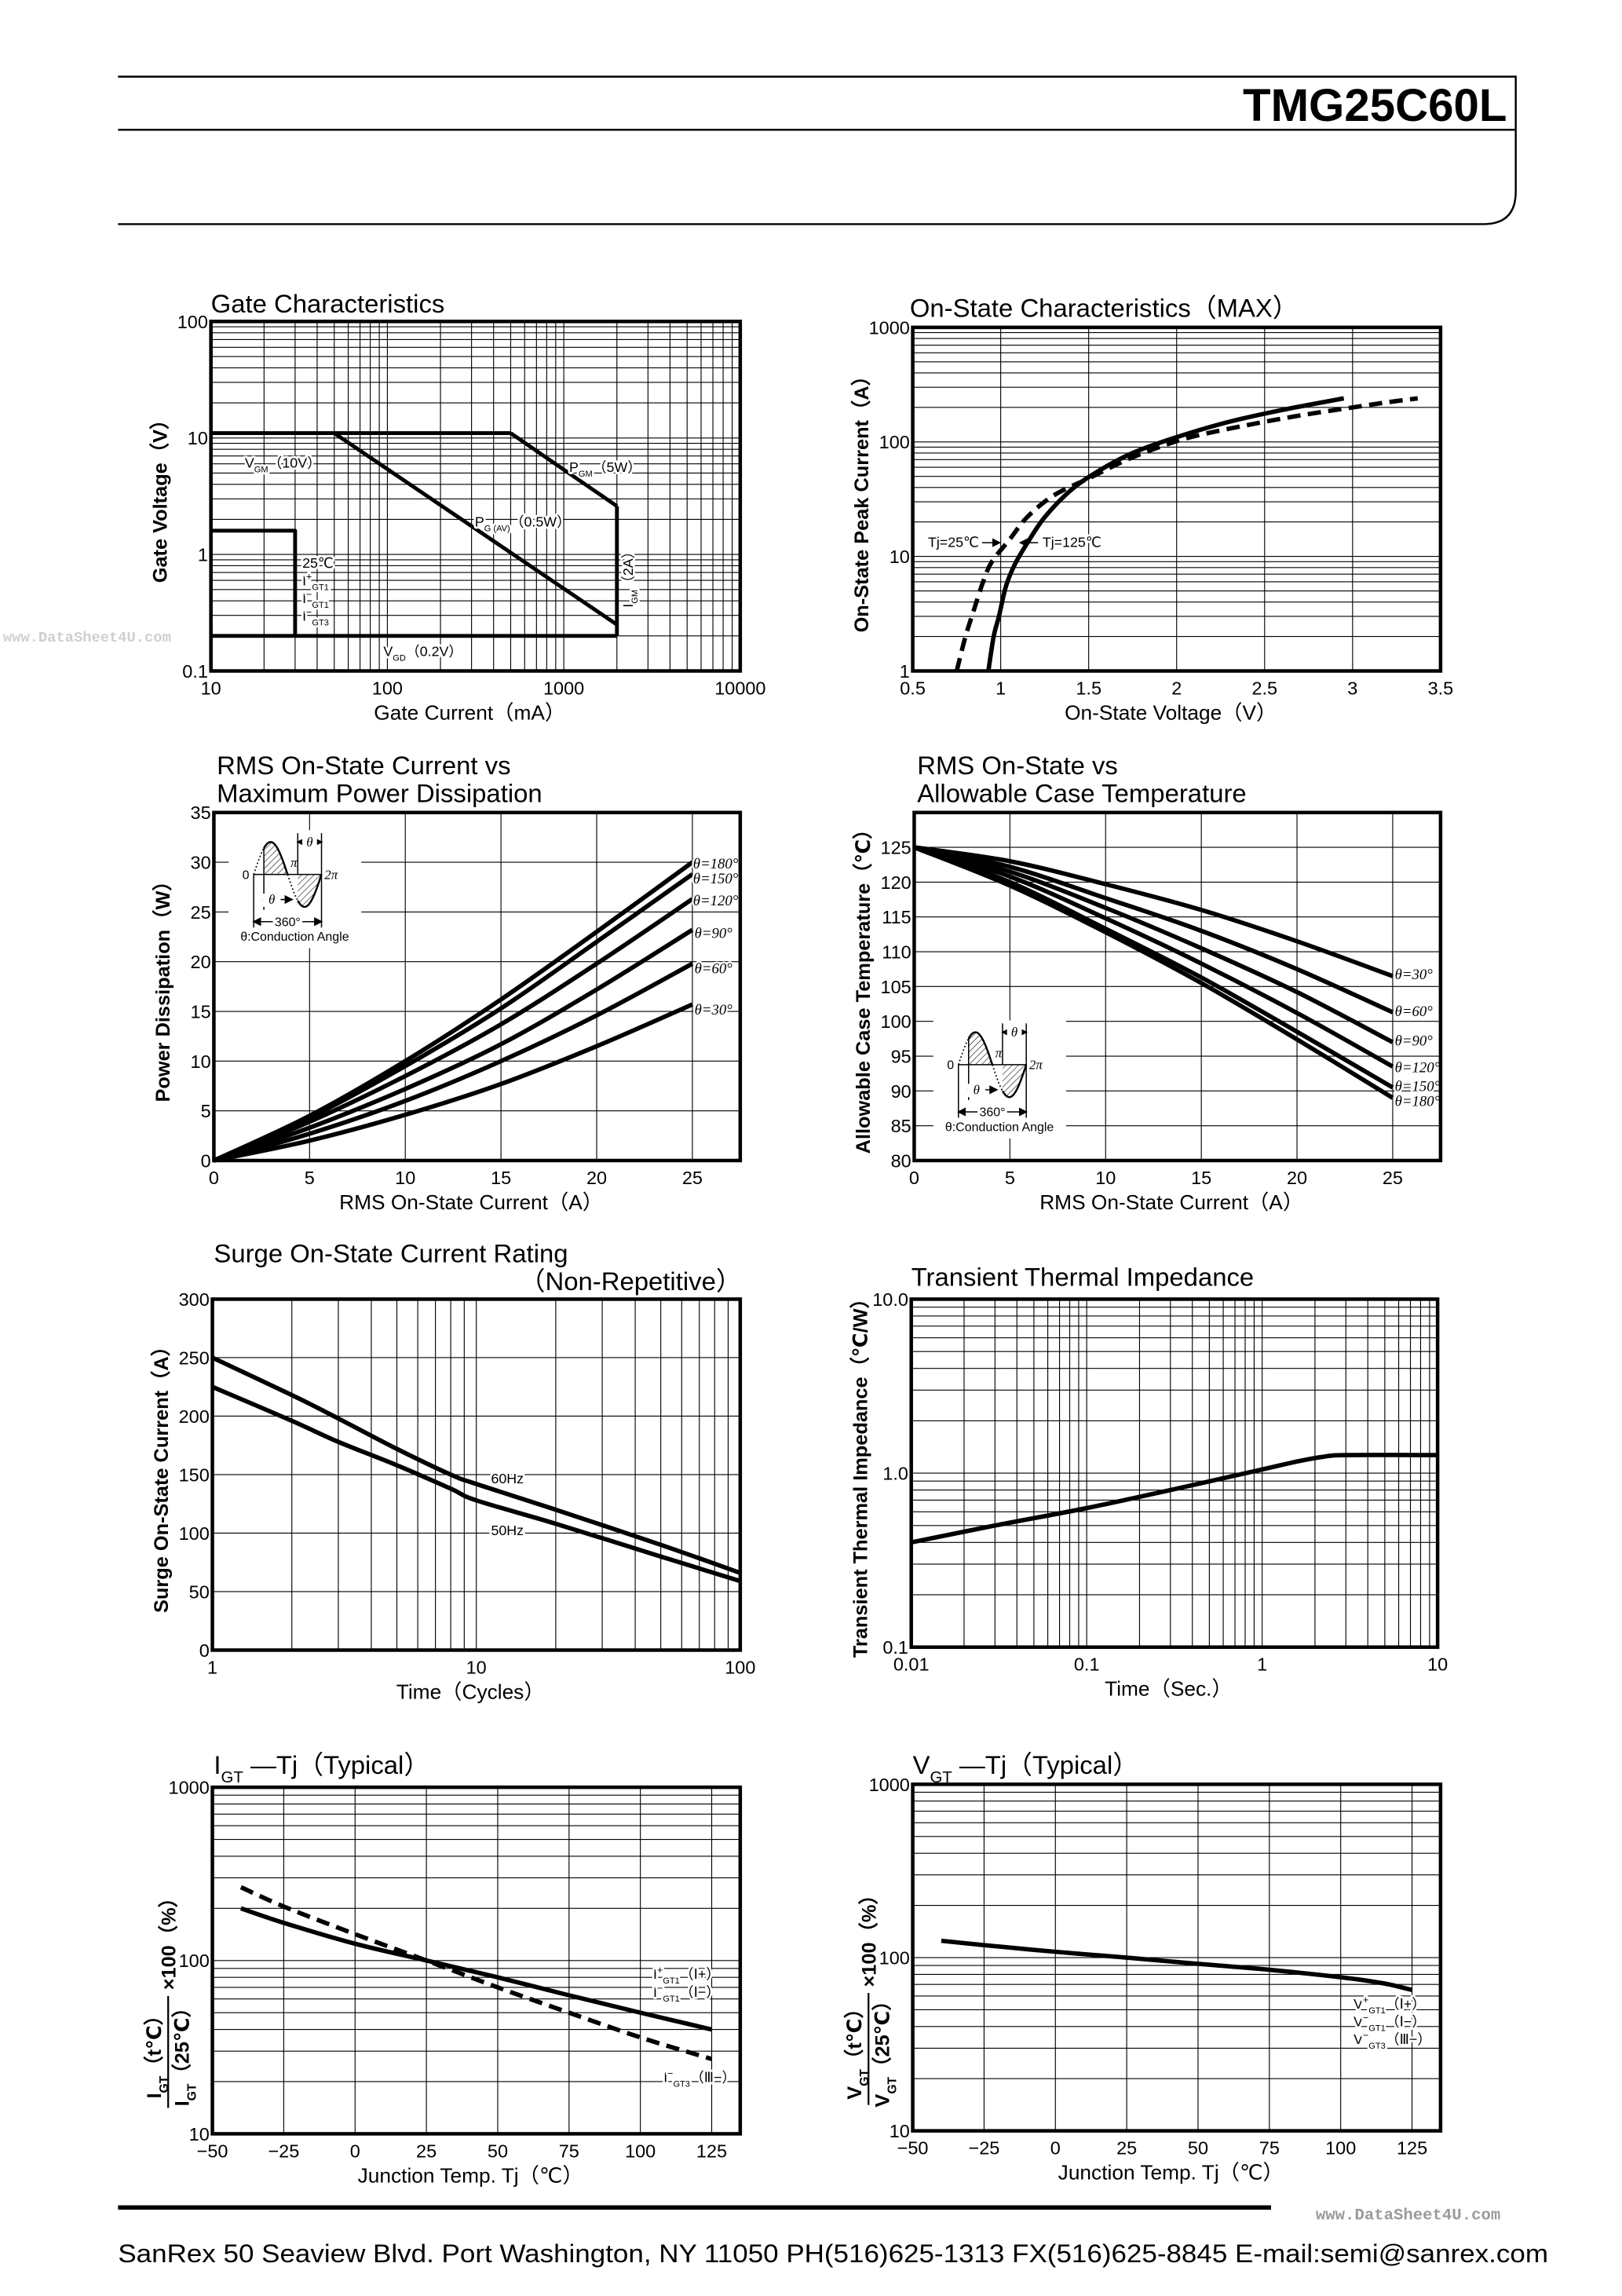 This screenshot has width=1622, height=2296. I want to click on chart-title: （Non-Repetitive）, so click(631, 1281).